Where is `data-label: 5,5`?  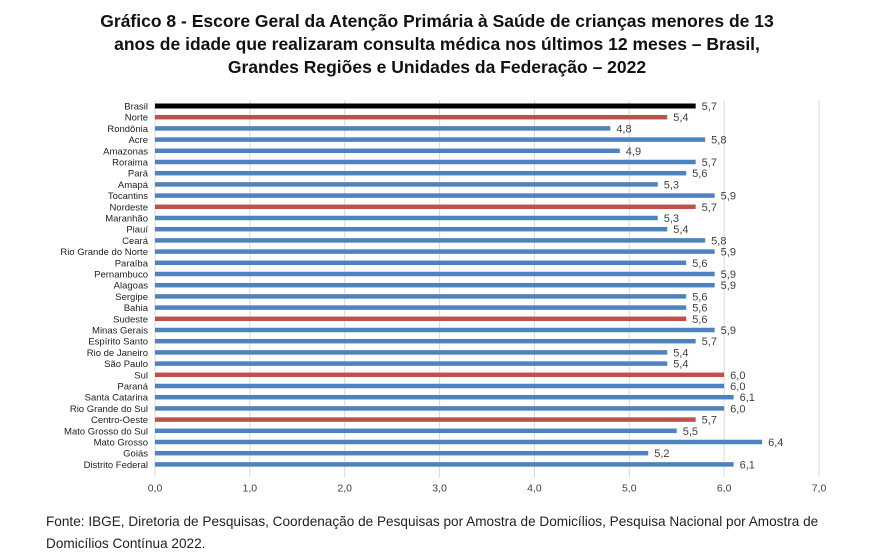 data-label: 5,5 is located at coordinates (690, 432).